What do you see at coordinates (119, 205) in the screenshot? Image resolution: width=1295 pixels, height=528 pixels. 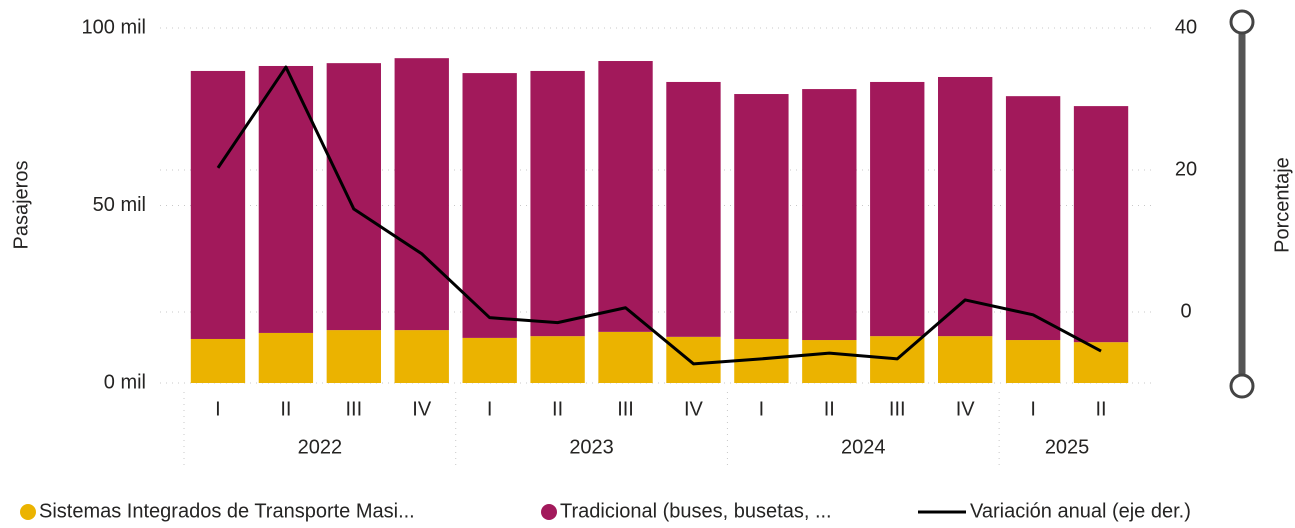 I see `y-tick-label: 50 mil` at bounding box center [119, 205].